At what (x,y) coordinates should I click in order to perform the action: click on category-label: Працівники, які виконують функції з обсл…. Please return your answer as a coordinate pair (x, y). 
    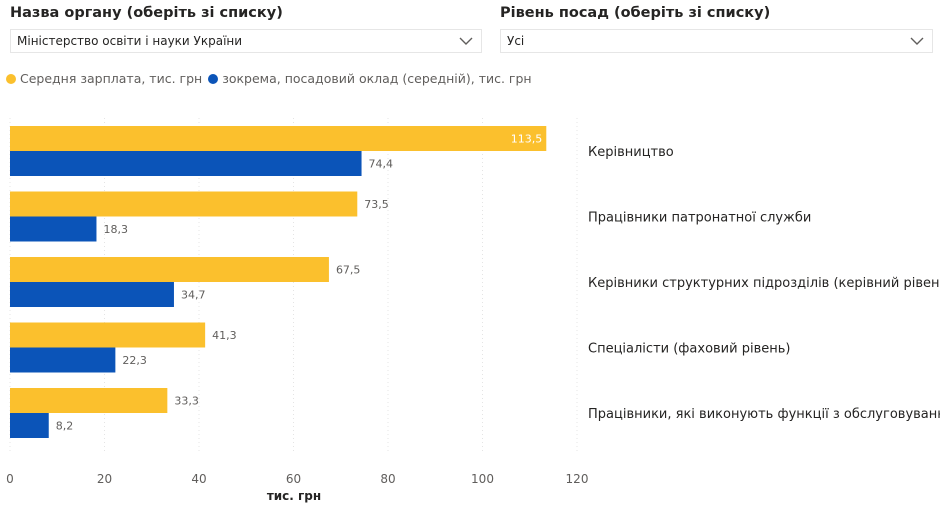
    Looking at the image, I should click on (764, 414).